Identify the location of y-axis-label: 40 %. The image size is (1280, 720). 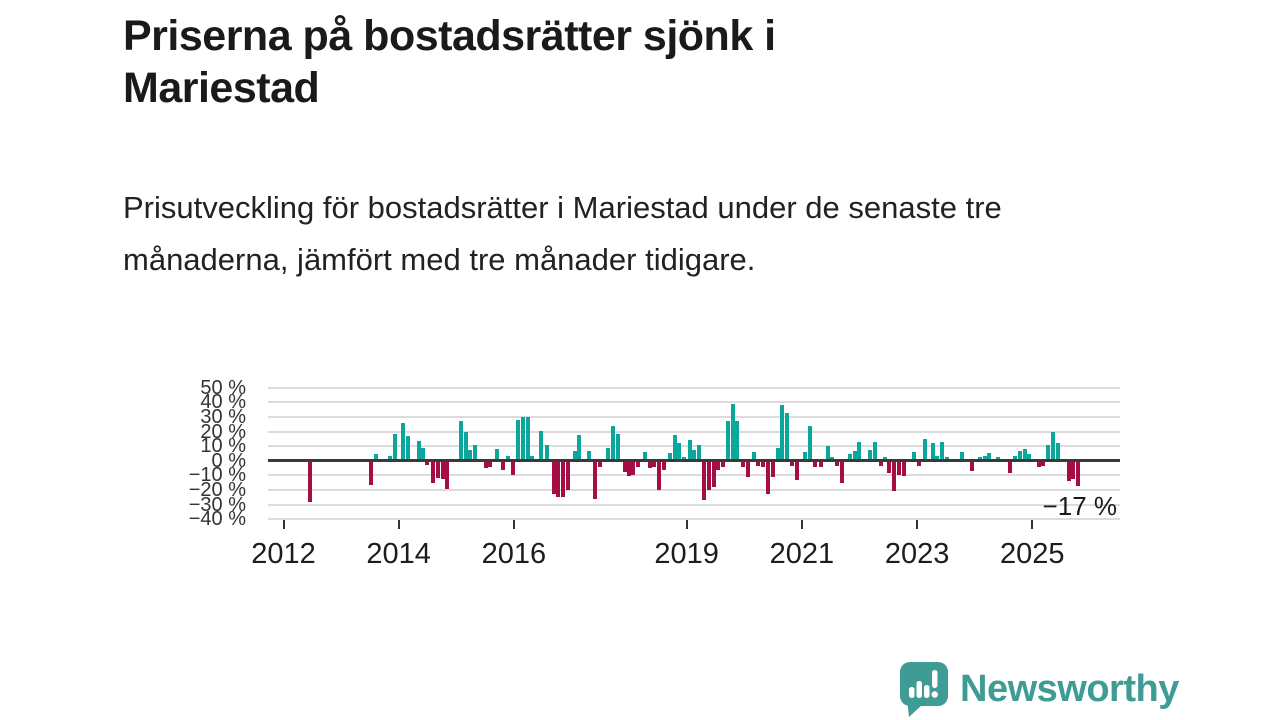
(223, 402).